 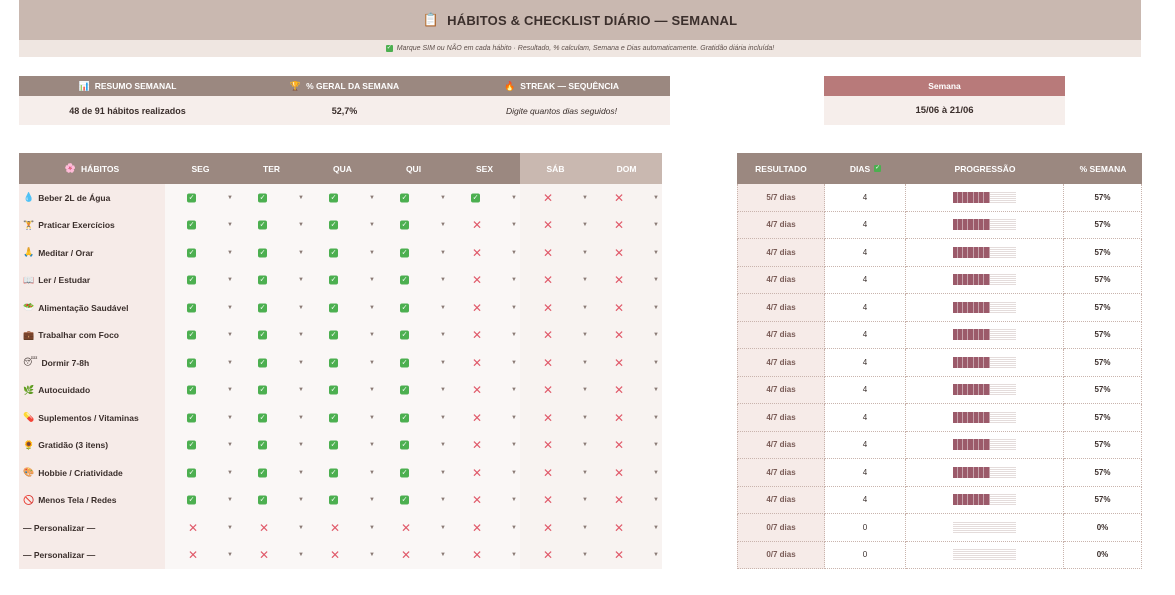 What do you see at coordinates (92, 198) in the screenshot?
I see `habit-name-cell: 💧 Beber 2L de Água` at bounding box center [92, 198].